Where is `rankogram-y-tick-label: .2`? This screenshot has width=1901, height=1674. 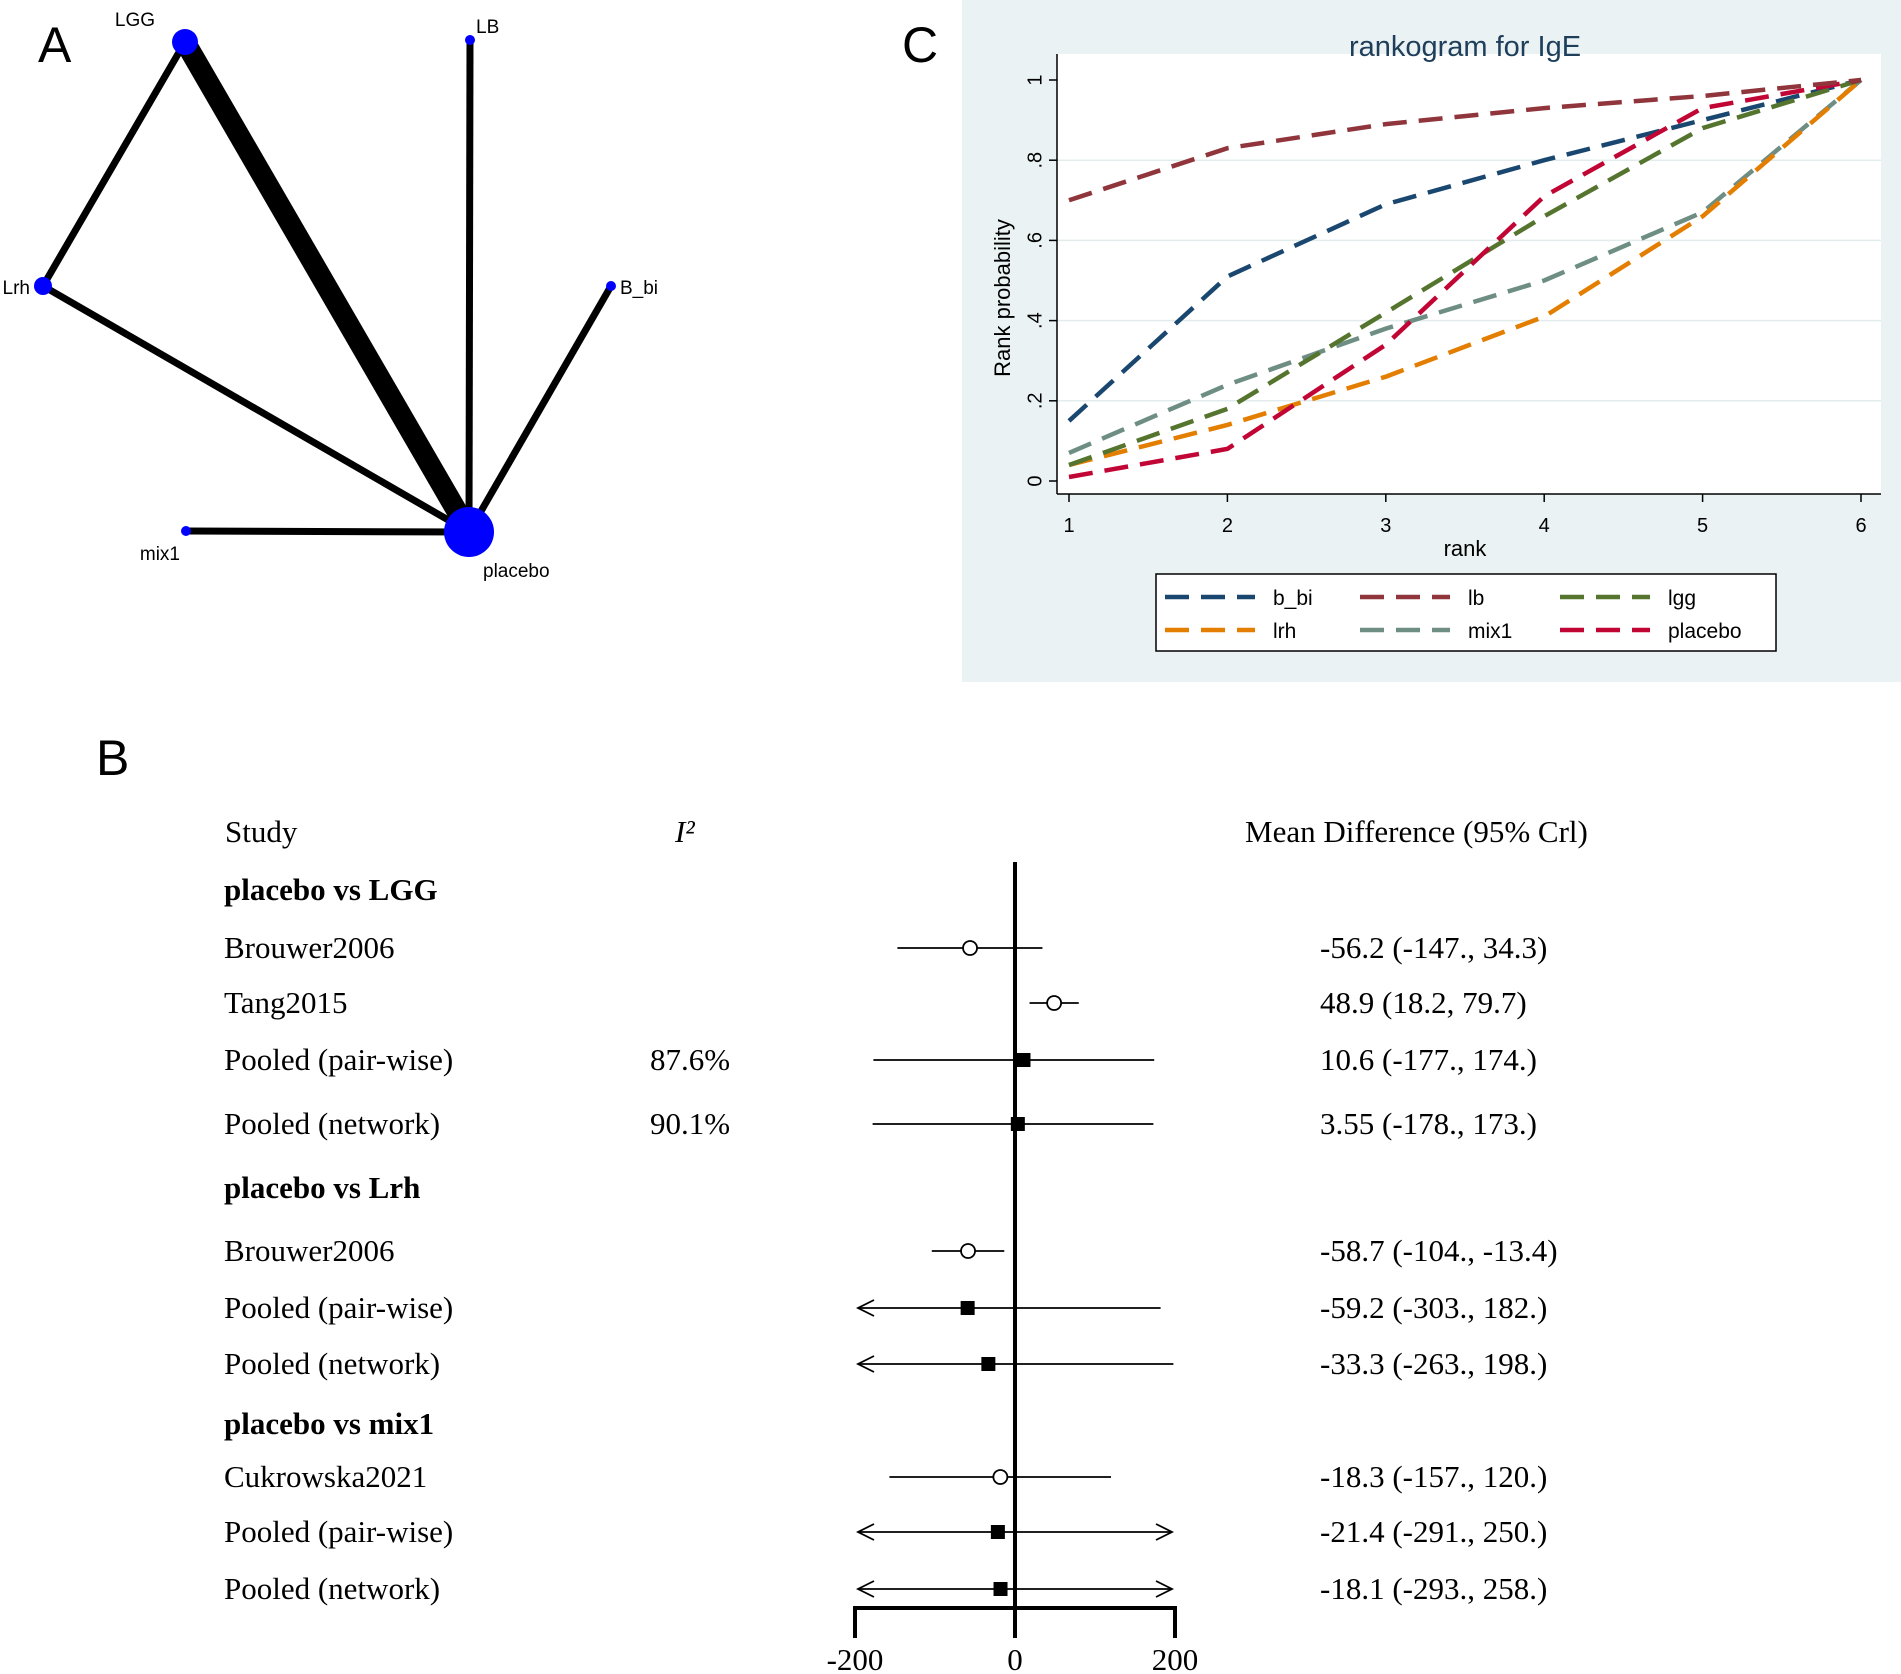
rankogram-y-tick-label: .2 is located at coordinates (1035, 400).